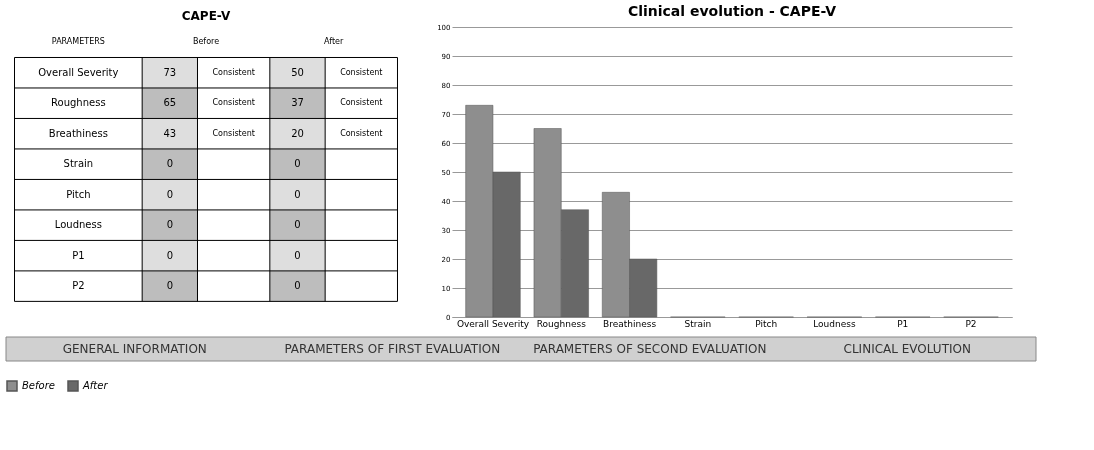 This screenshot has height=450, width=1094. I want to click on text: Loudness, so click(78, 225).